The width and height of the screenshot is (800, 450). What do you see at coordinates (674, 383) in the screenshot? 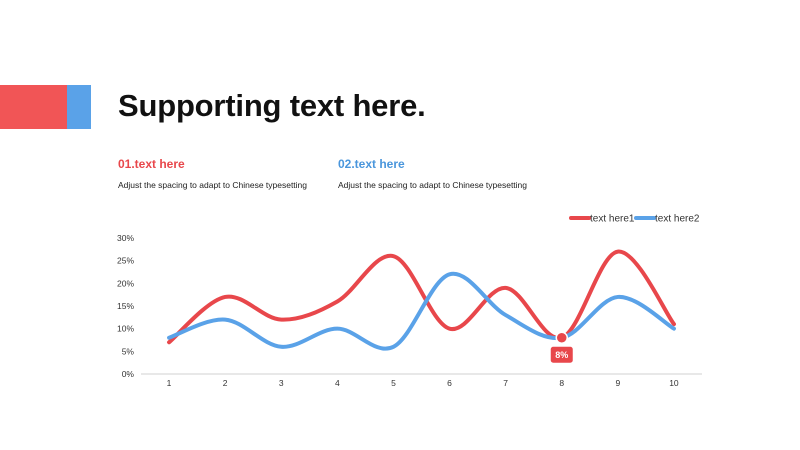
I see `x-tick-label: 10` at bounding box center [674, 383].